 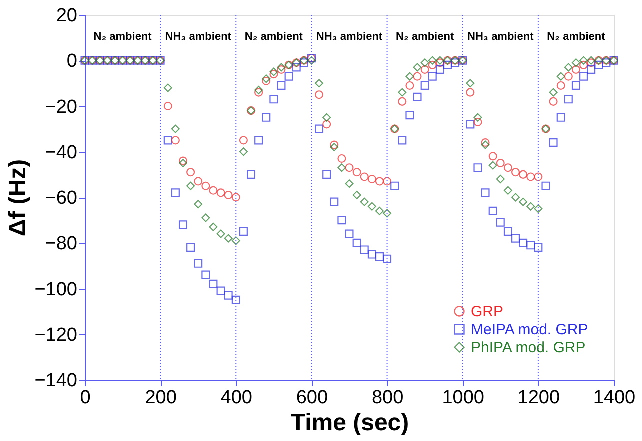 I want to click on x-tick-label: 0, so click(x=85, y=398).